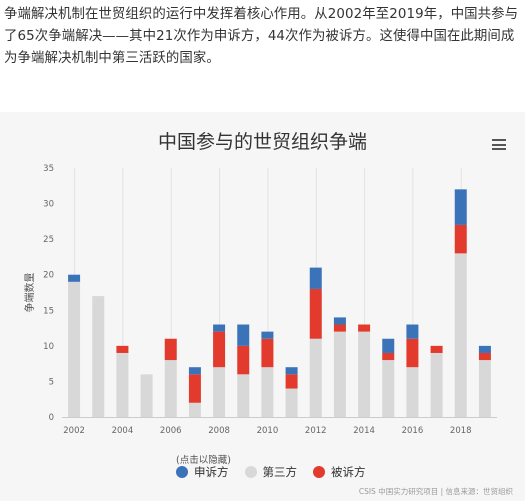  What do you see at coordinates (435, 491) in the screenshot?
I see `credits: CSIS 中国实力研究项目 | 信息来源：世贸组织` at bounding box center [435, 491].